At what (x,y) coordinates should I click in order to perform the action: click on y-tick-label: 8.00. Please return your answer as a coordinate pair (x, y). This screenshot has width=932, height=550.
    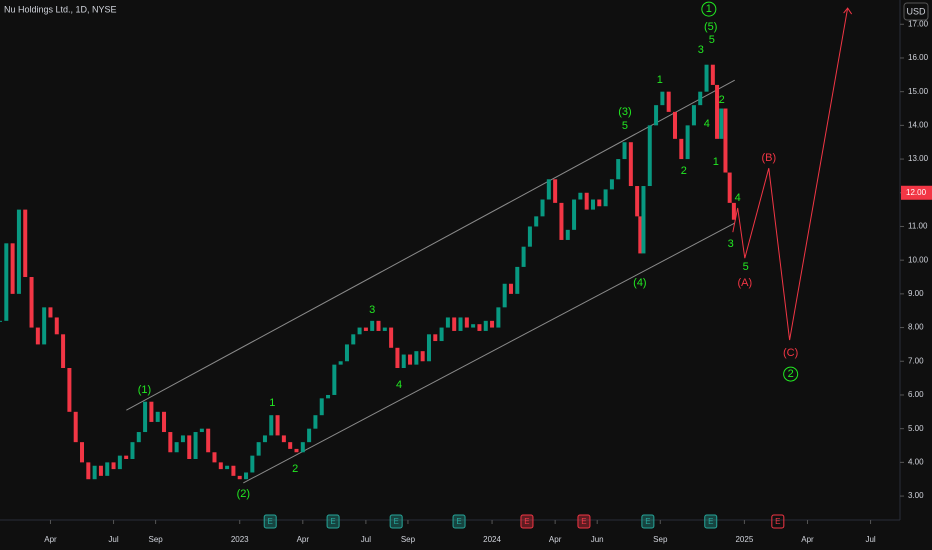
    Looking at the image, I should click on (916, 327).